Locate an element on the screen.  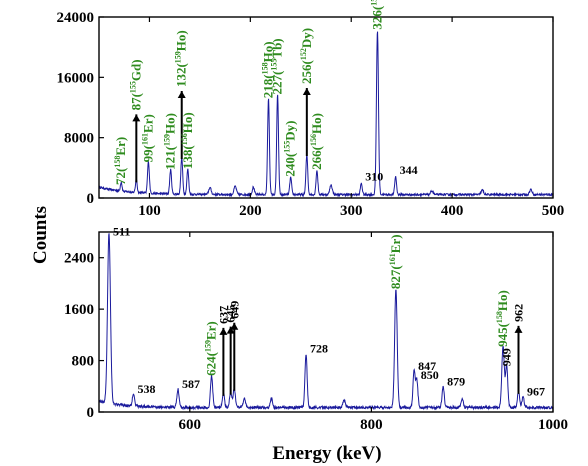
peak-energy: 256( is located at coordinates (306, 72).